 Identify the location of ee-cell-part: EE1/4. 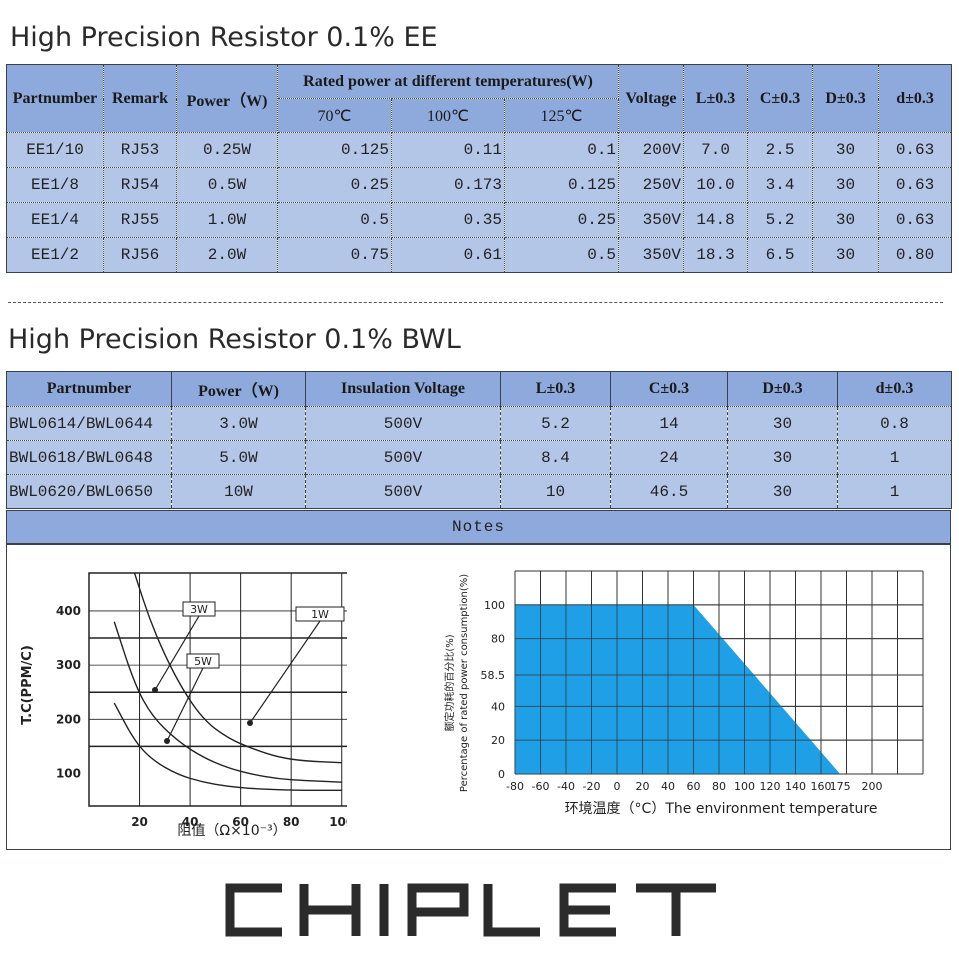
(55, 220).